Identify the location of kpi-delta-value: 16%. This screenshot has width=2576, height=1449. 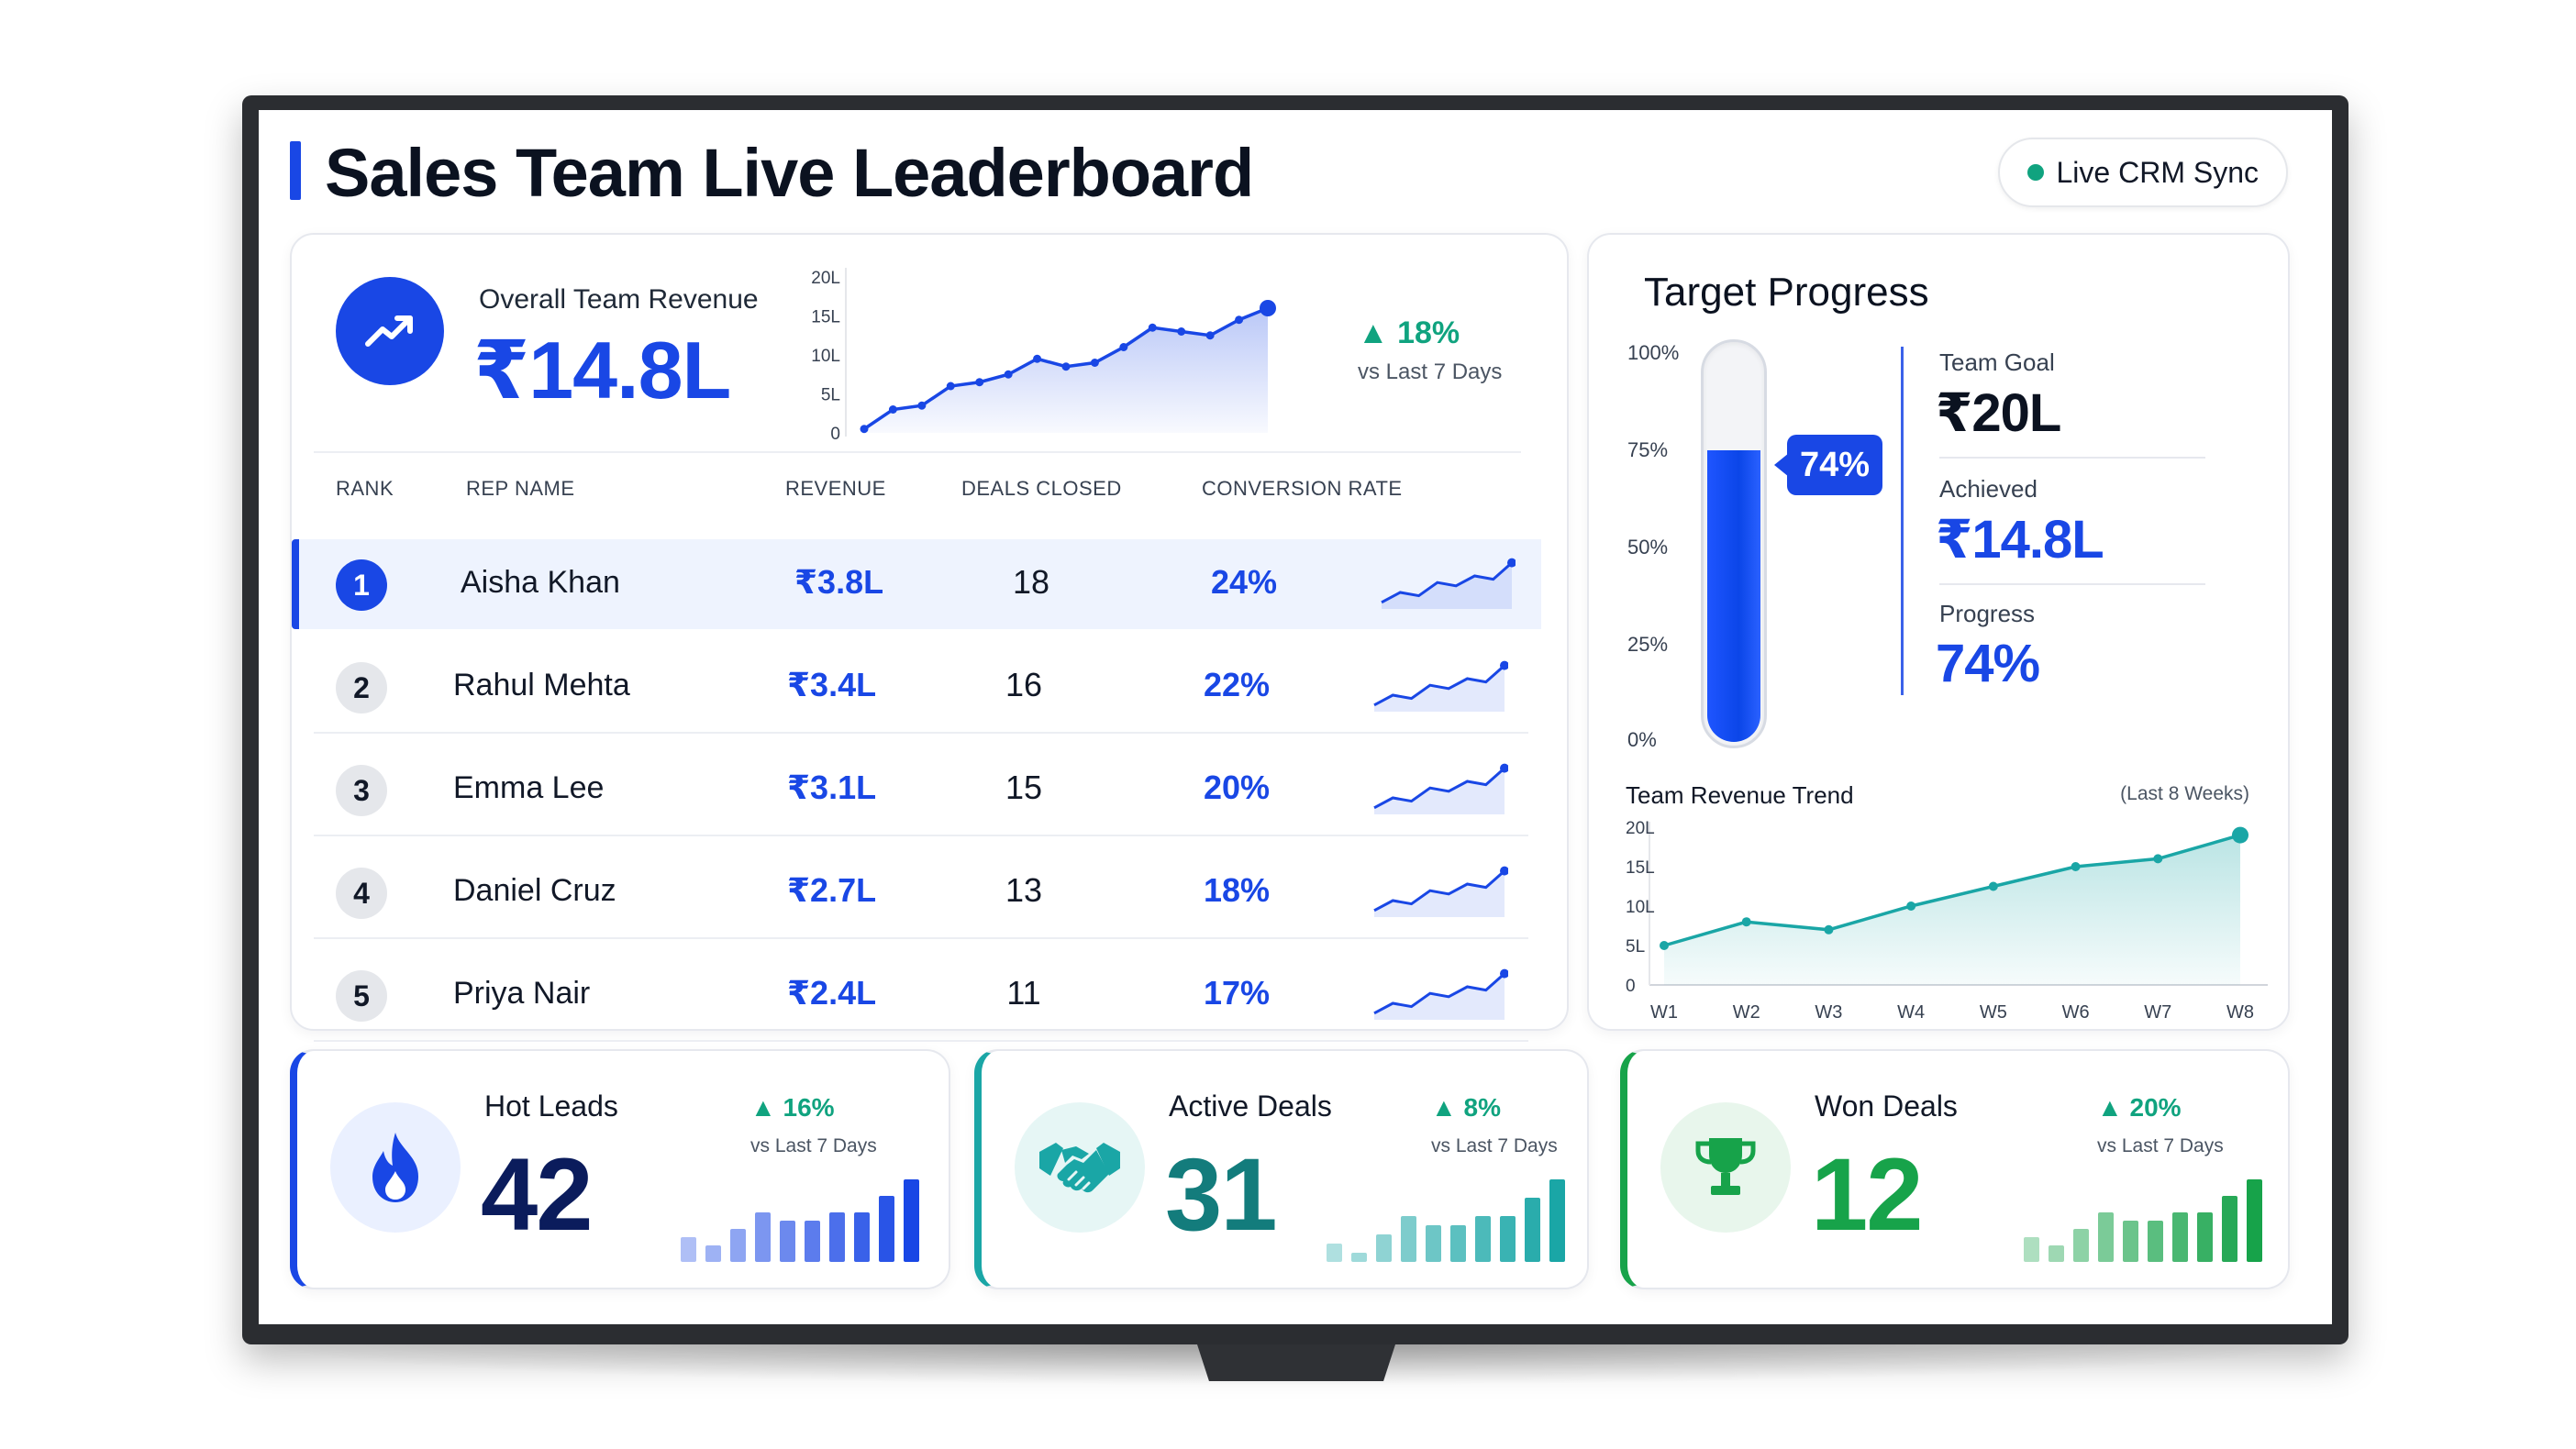
(809, 1107).